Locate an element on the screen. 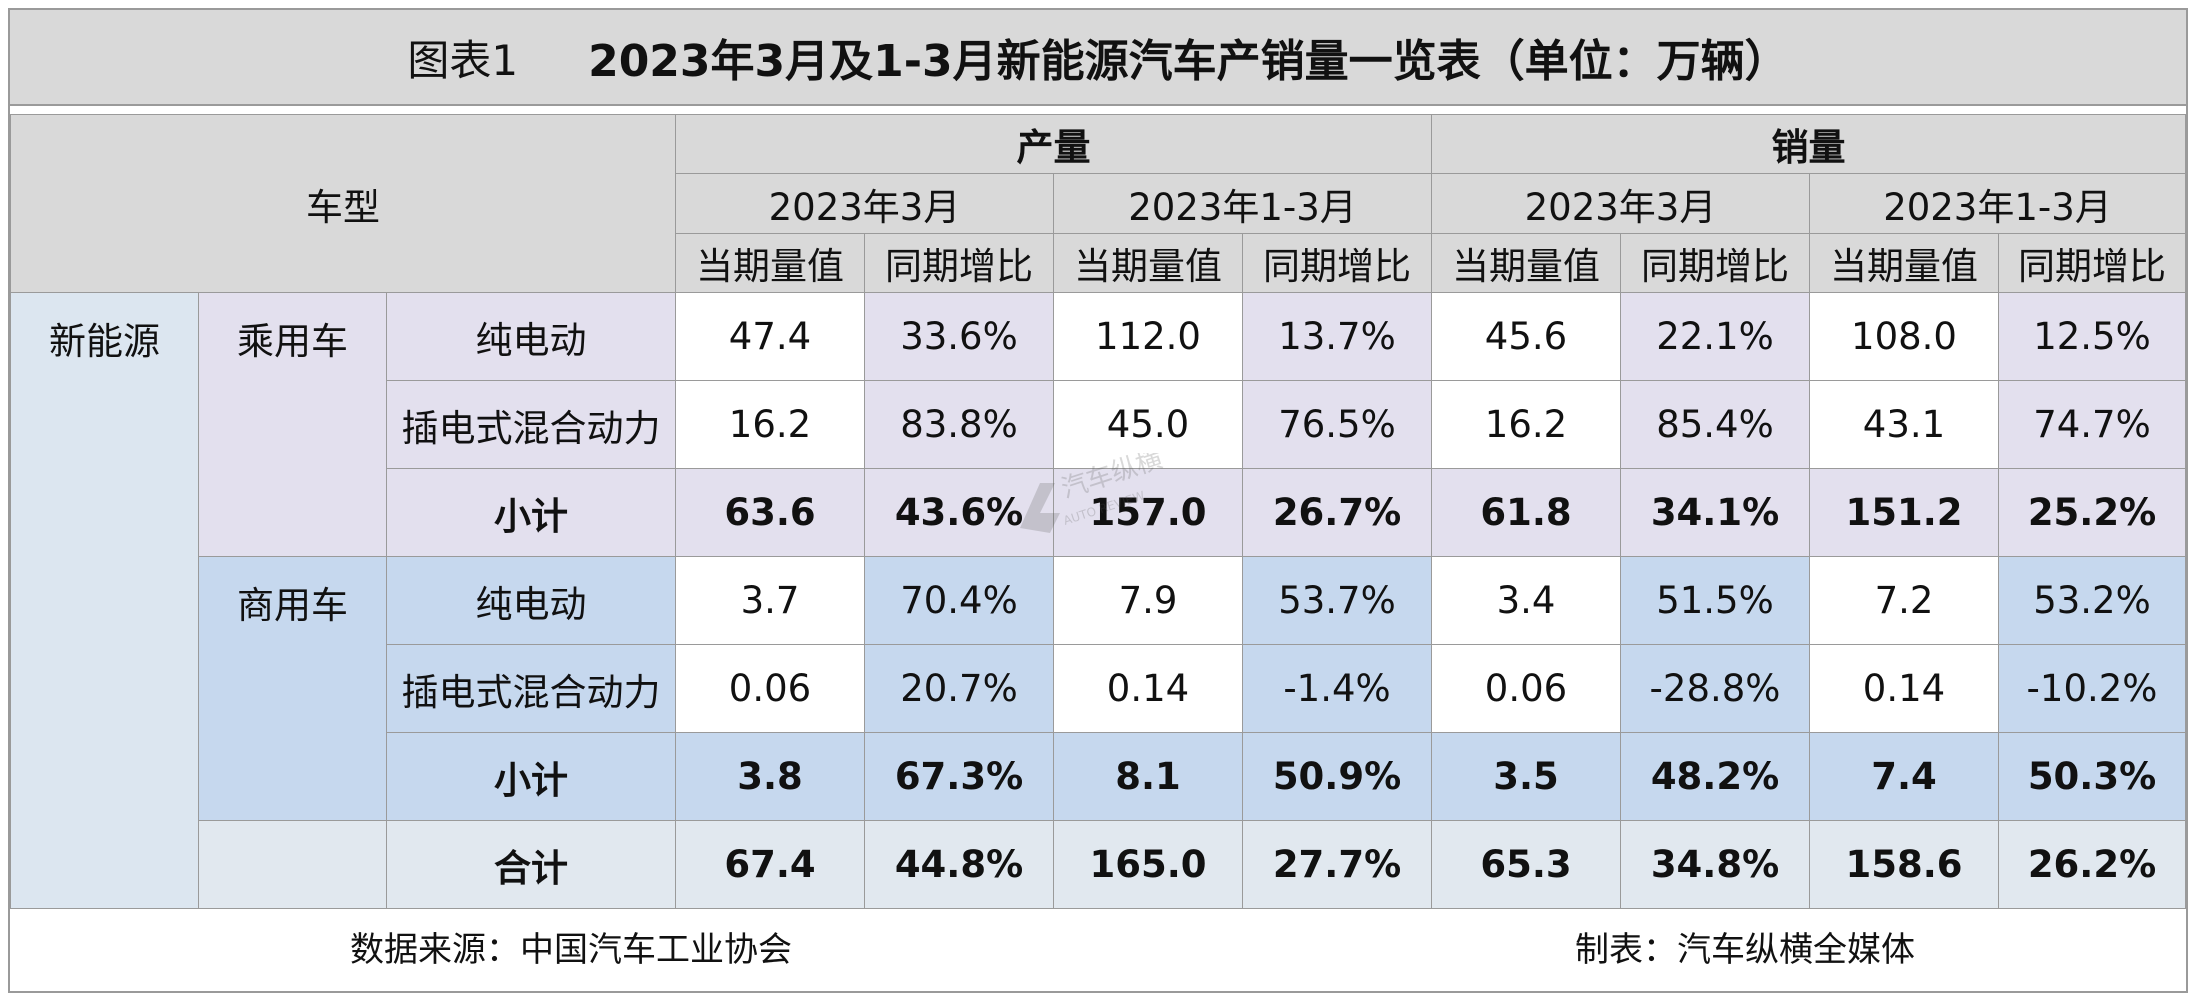  table-cell: -10.2% is located at coordinates (2092, 688).